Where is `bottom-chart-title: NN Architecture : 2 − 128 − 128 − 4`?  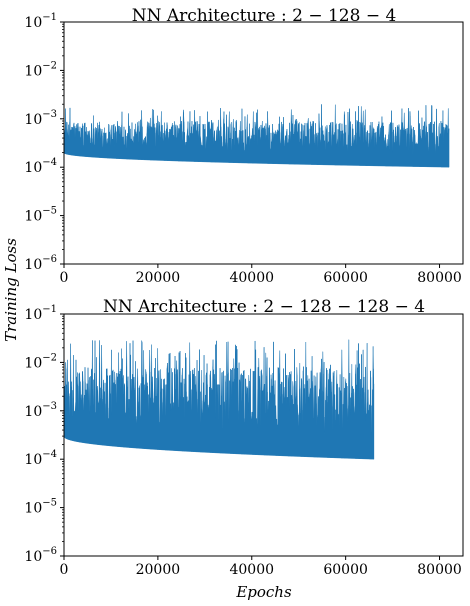
bottom-chart-title: NN Architecture : 2 − 128 − 128 − 4 is located at coordinates (264, 307).